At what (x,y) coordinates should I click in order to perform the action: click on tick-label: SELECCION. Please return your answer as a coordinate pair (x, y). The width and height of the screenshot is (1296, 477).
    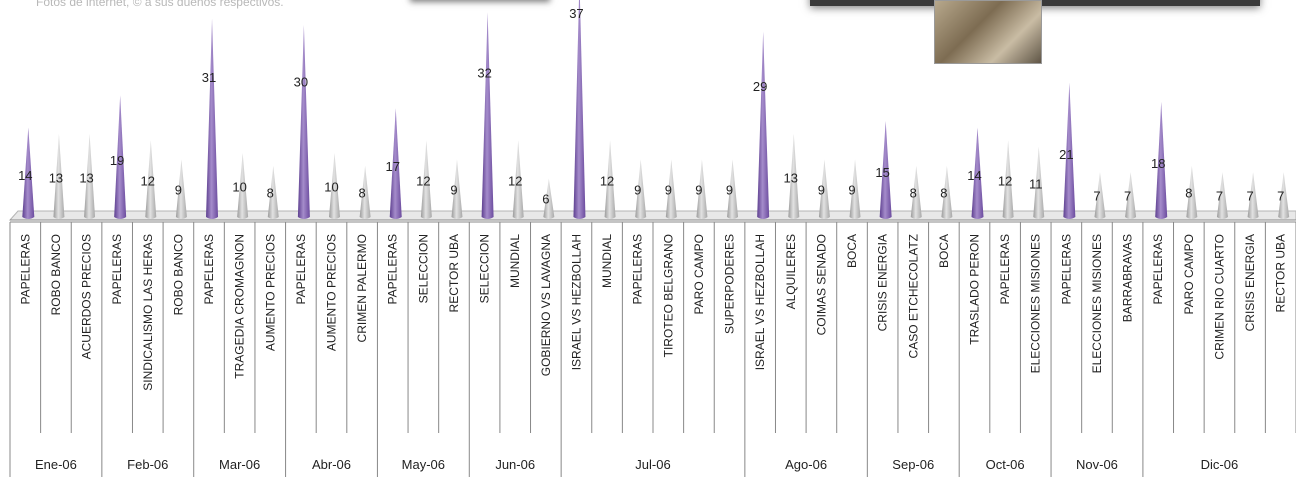
    Looking at the image, I should click on (485, 268).